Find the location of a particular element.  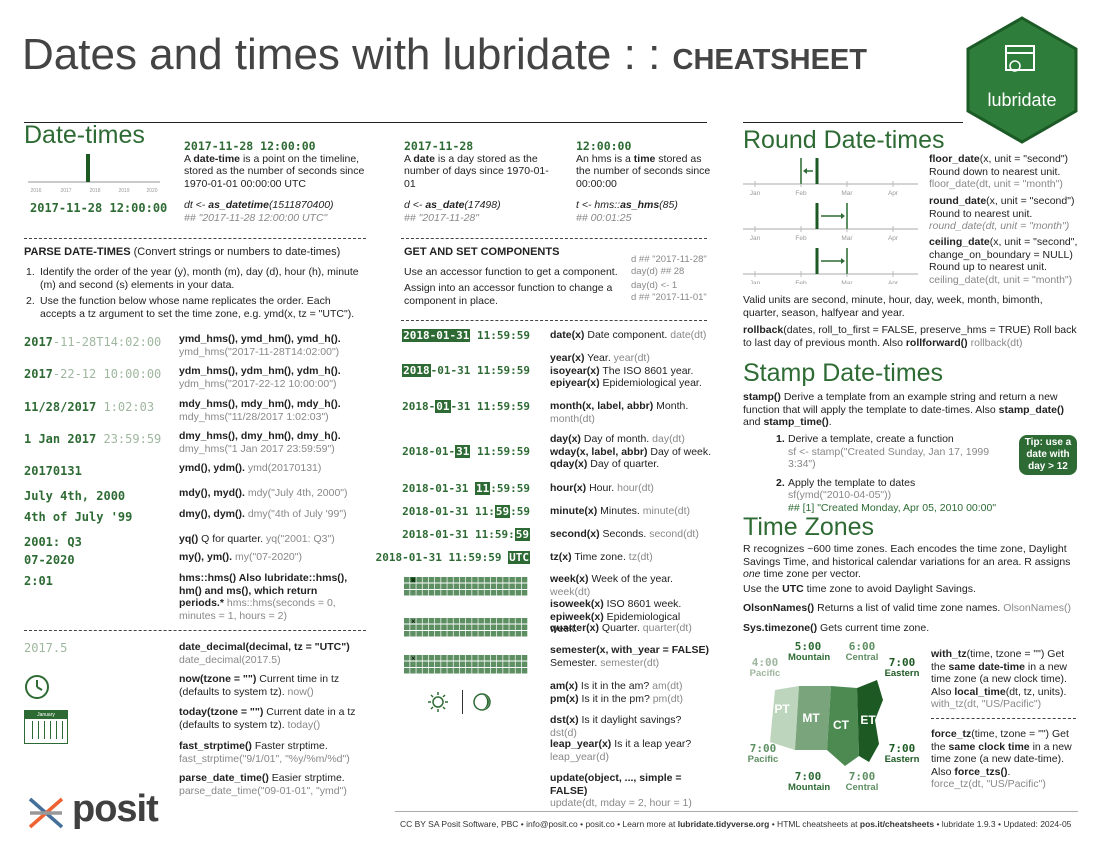

round-diagrams: Jan Feb Mar Apr Jan Feb Mar Apr Jan Feb Mar Apr is located at coordinates (830, 221).